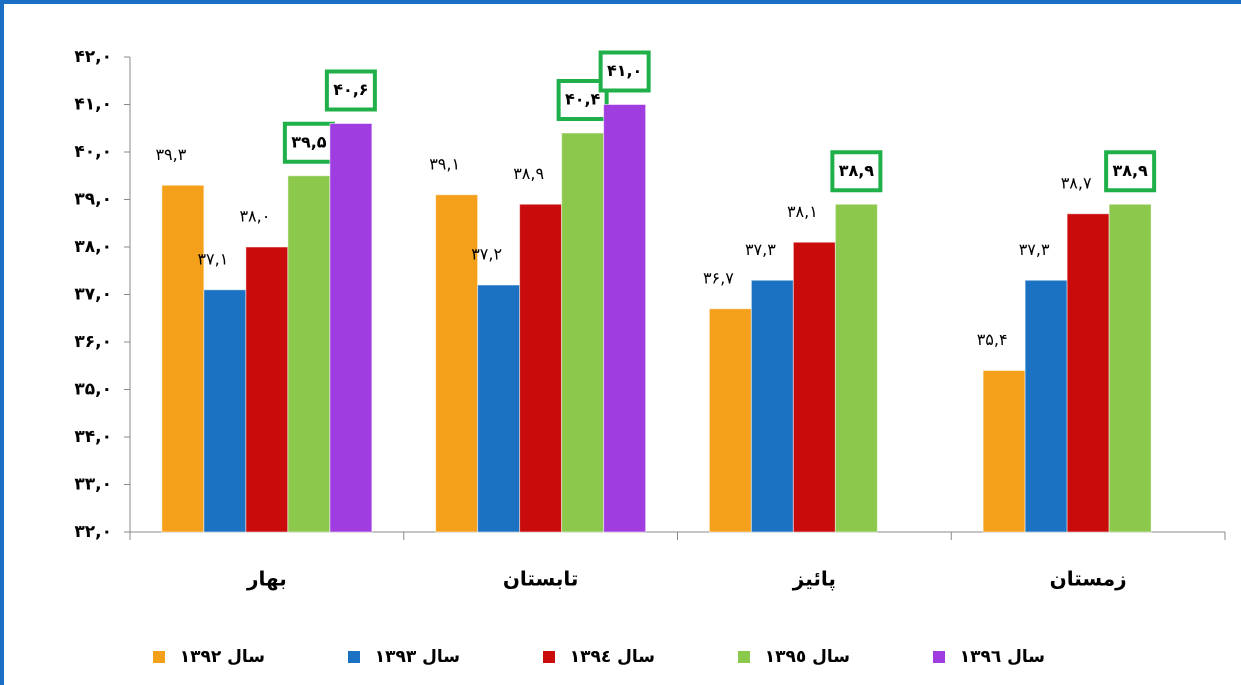 The image size is (1241, 685). I want to click on y-tick-label: ۳۴,۰, so click(93, 437).